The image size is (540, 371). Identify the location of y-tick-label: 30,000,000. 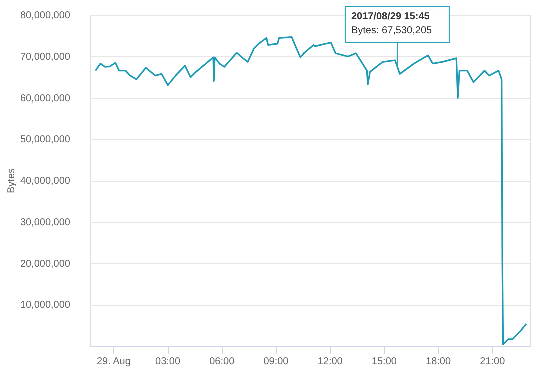
(45, 222).